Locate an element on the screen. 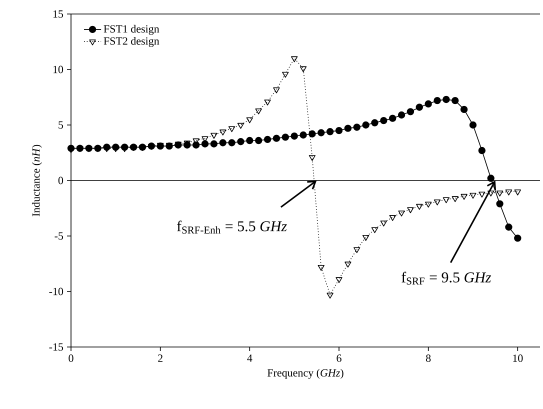 The height and width of the screenshot is (409, 543). x-tick-label: 10 is located at coordinates (518, 358).